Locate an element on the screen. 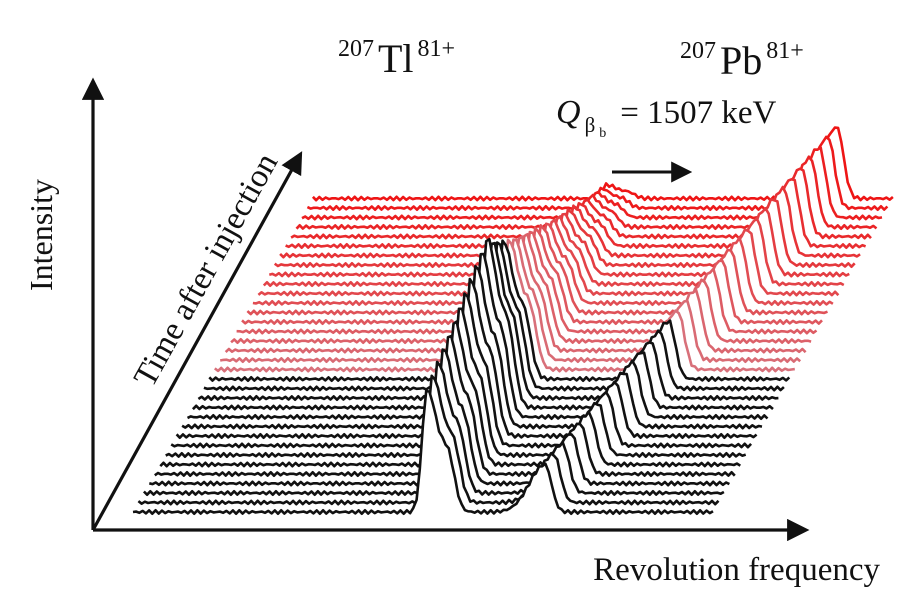 Image resolution: width=901 pixels, height=591 pixels. daughter-element: Pb is located at coordinates (741, 60).